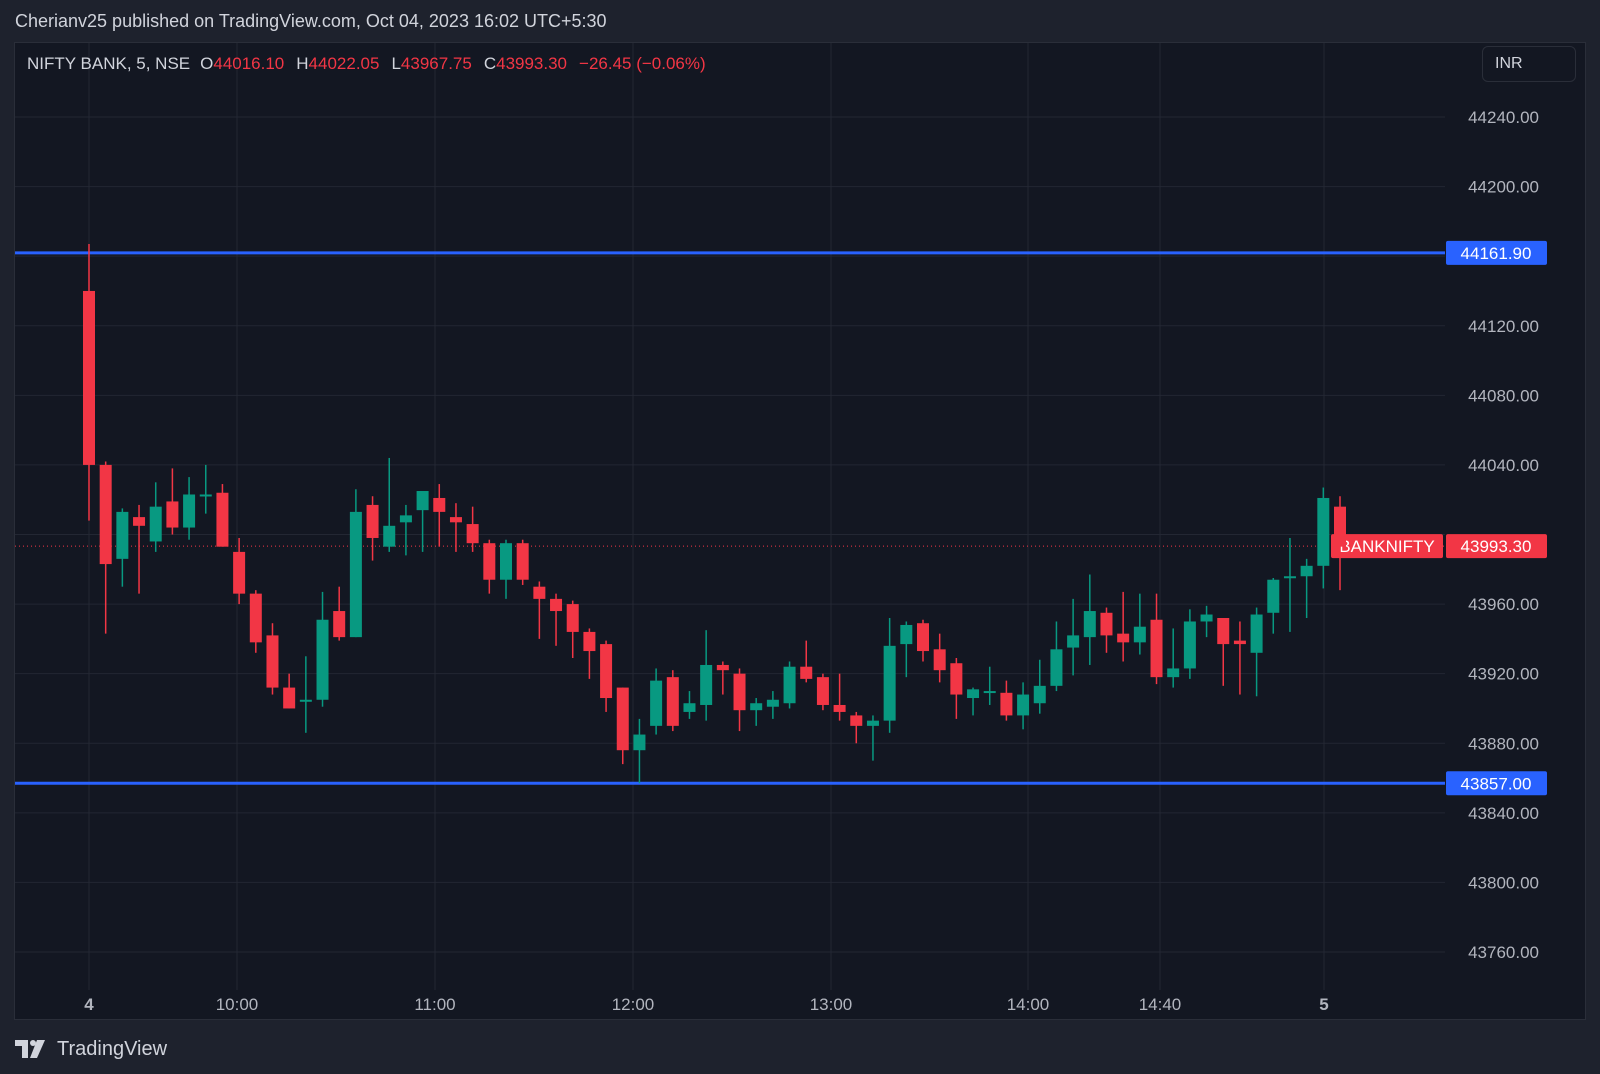 The image size is (1600, 1074). Describe the element at coordinates (89, 1004) in the screenshot. I see `time-tick-label: 4` at that location.